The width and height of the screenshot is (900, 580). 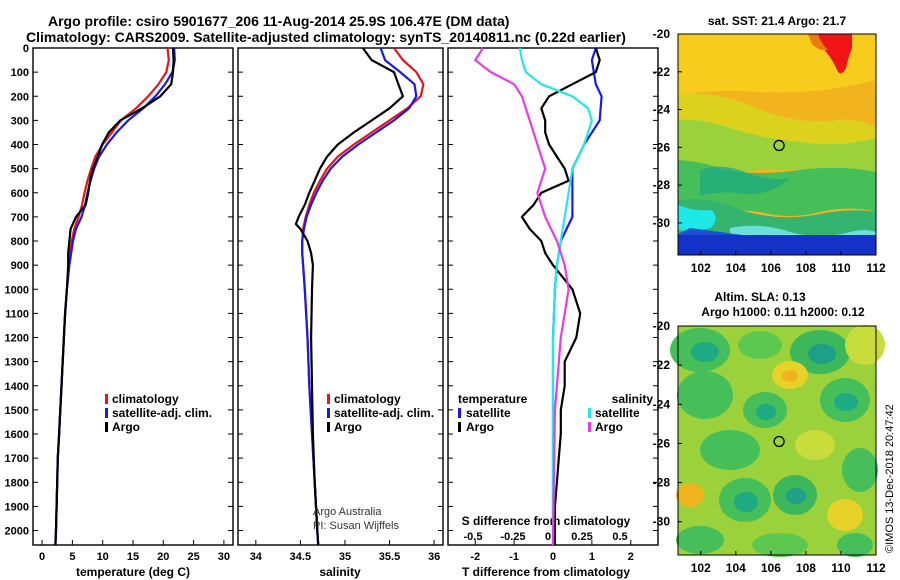 I want to click on salinity-axis-tick-label: 34, so click(x=256, y=557).